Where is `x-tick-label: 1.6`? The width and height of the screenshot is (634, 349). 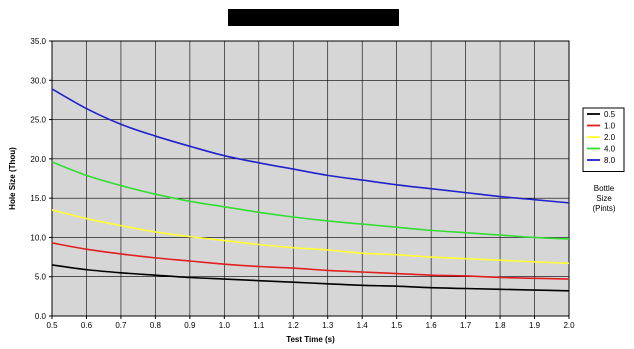 x-tick-label: 1.6 is located at coordinates (432, 325).